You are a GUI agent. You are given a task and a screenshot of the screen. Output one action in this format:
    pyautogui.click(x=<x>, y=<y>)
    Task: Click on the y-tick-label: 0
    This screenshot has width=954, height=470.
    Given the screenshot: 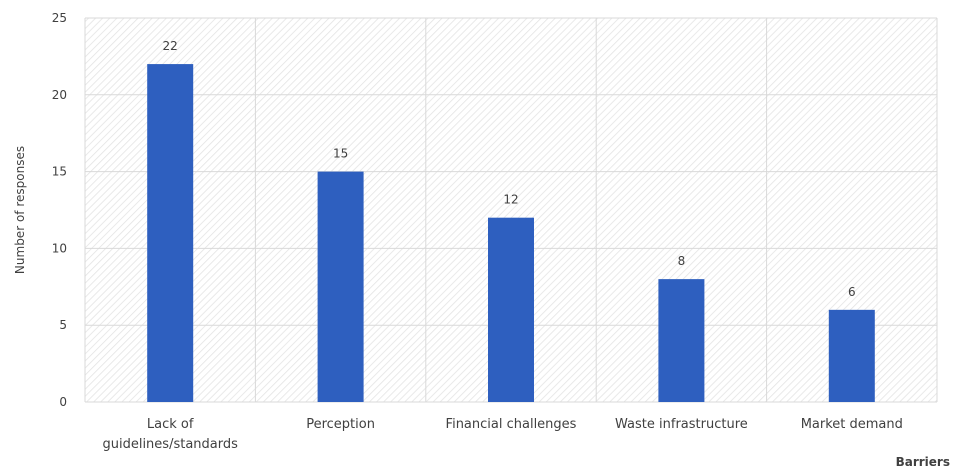 What is the action you would take?
    pyautogui.click(x=63, y=402)
    